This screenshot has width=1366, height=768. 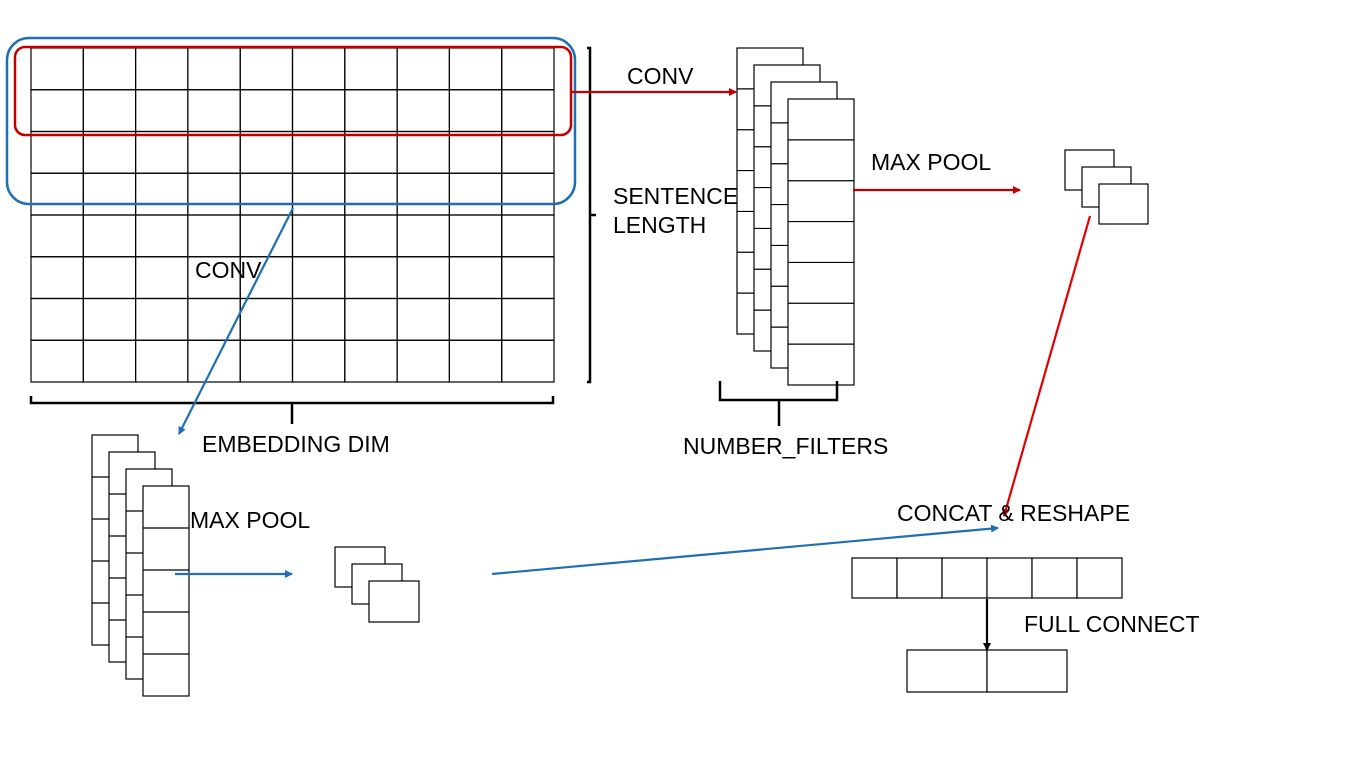 I want to click on pool-bottom-to-concat-arrow, so click(x=745, y=550).